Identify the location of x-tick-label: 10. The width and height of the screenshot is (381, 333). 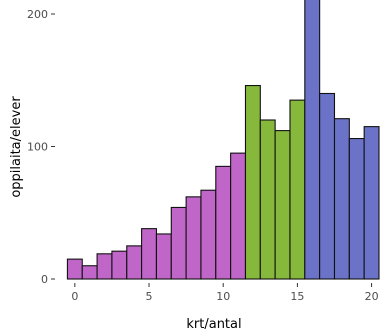
(223, 296).